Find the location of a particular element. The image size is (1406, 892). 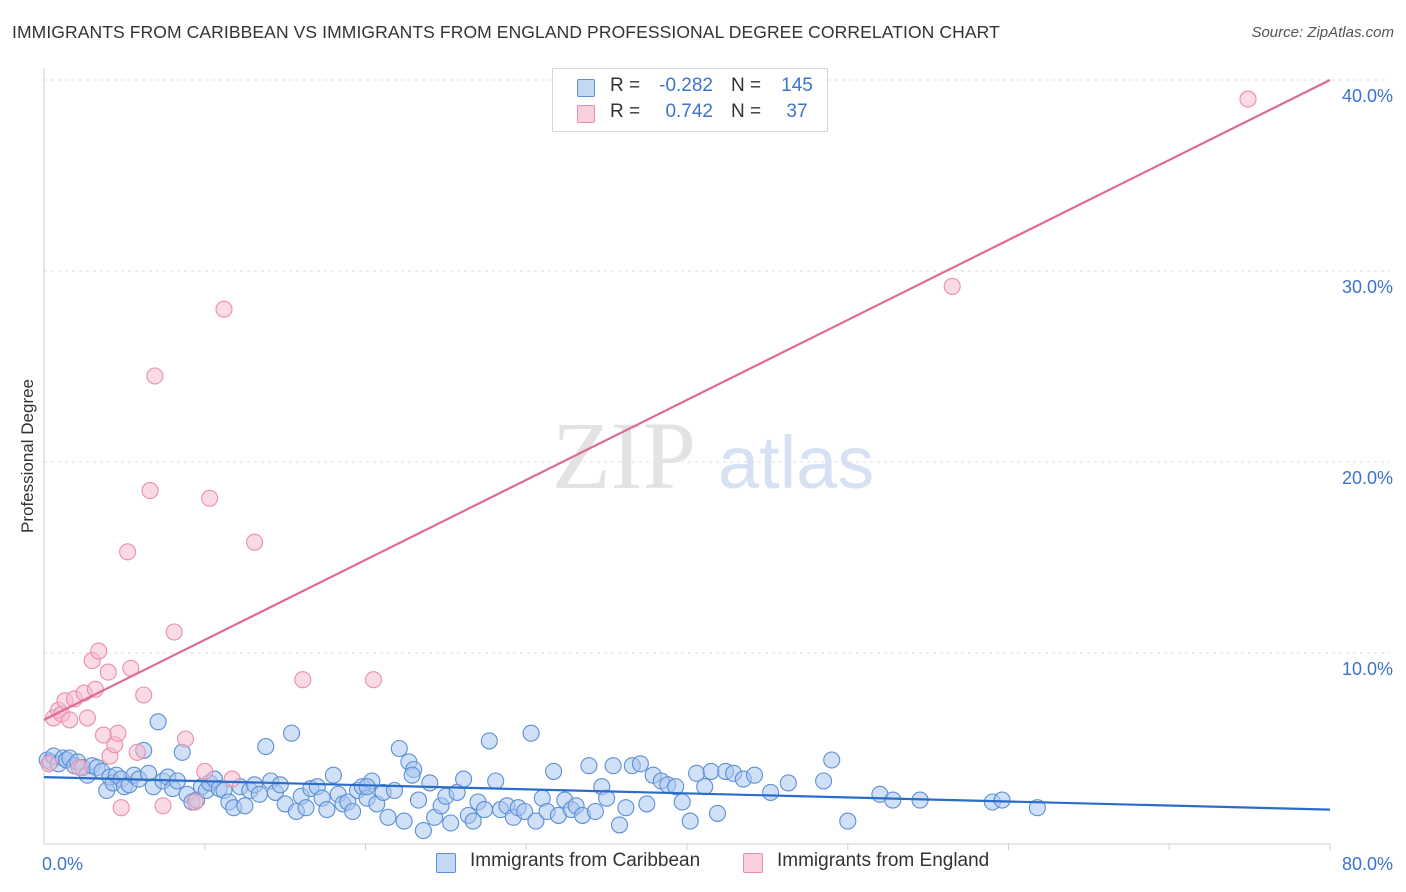

legend-r-value-england: 0.742 is located at coordinates (689, 111).